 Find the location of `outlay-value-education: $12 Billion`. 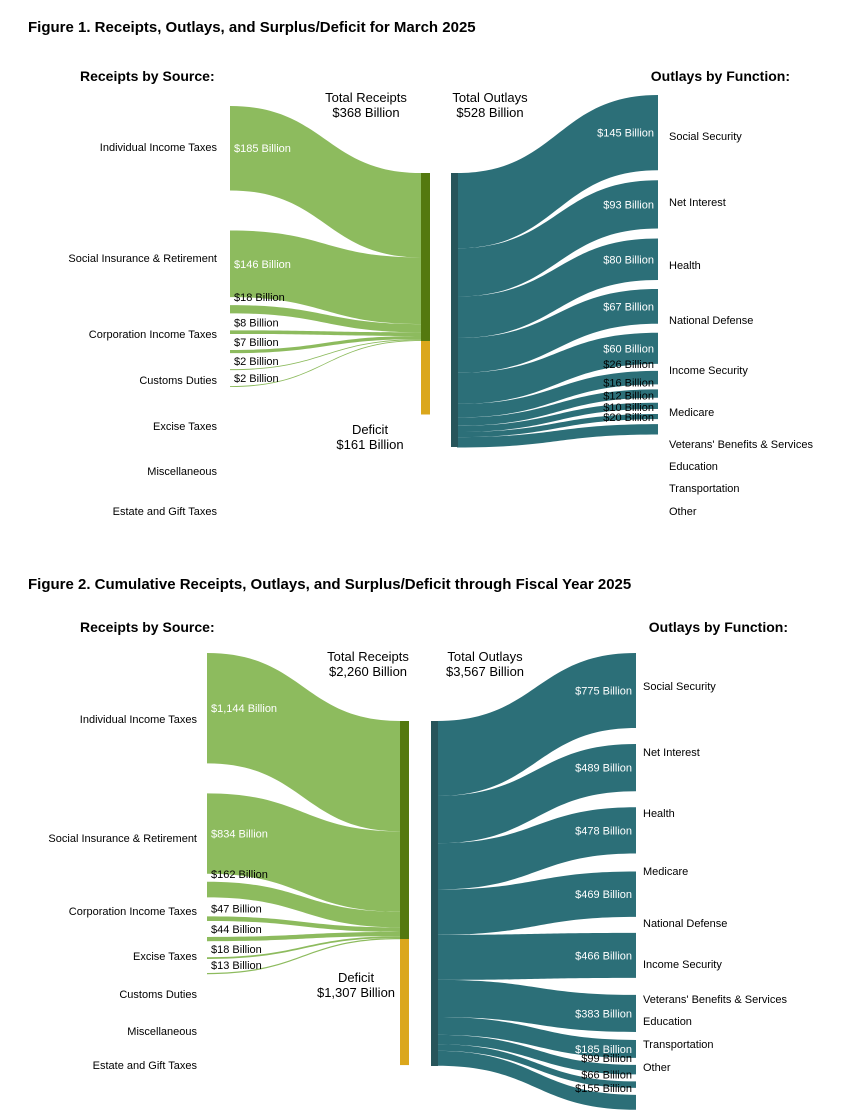

outlay-value-education: $12 Billion is located at coordinates (628, 397).